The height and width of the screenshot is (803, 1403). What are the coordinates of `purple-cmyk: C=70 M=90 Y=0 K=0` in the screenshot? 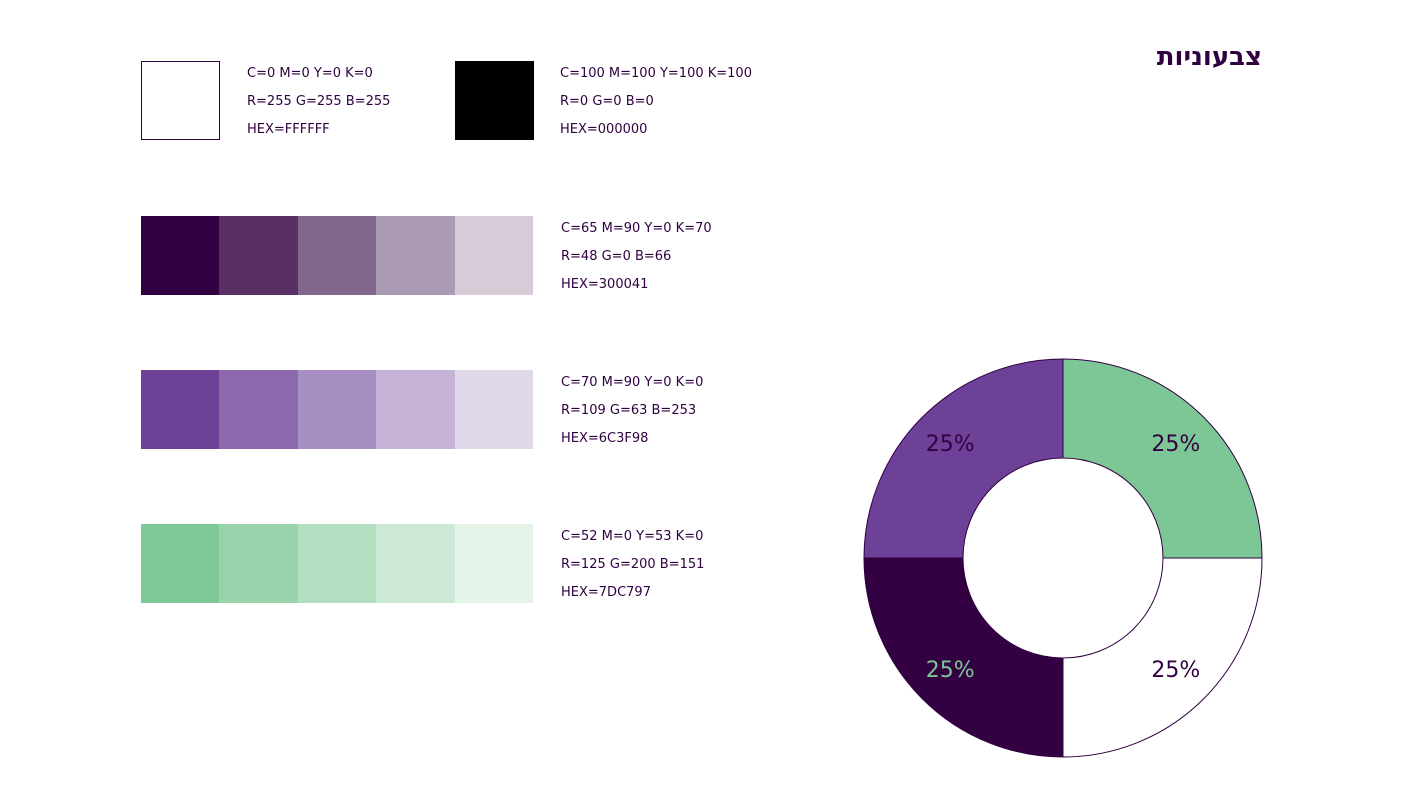 It's located at (632, 382).